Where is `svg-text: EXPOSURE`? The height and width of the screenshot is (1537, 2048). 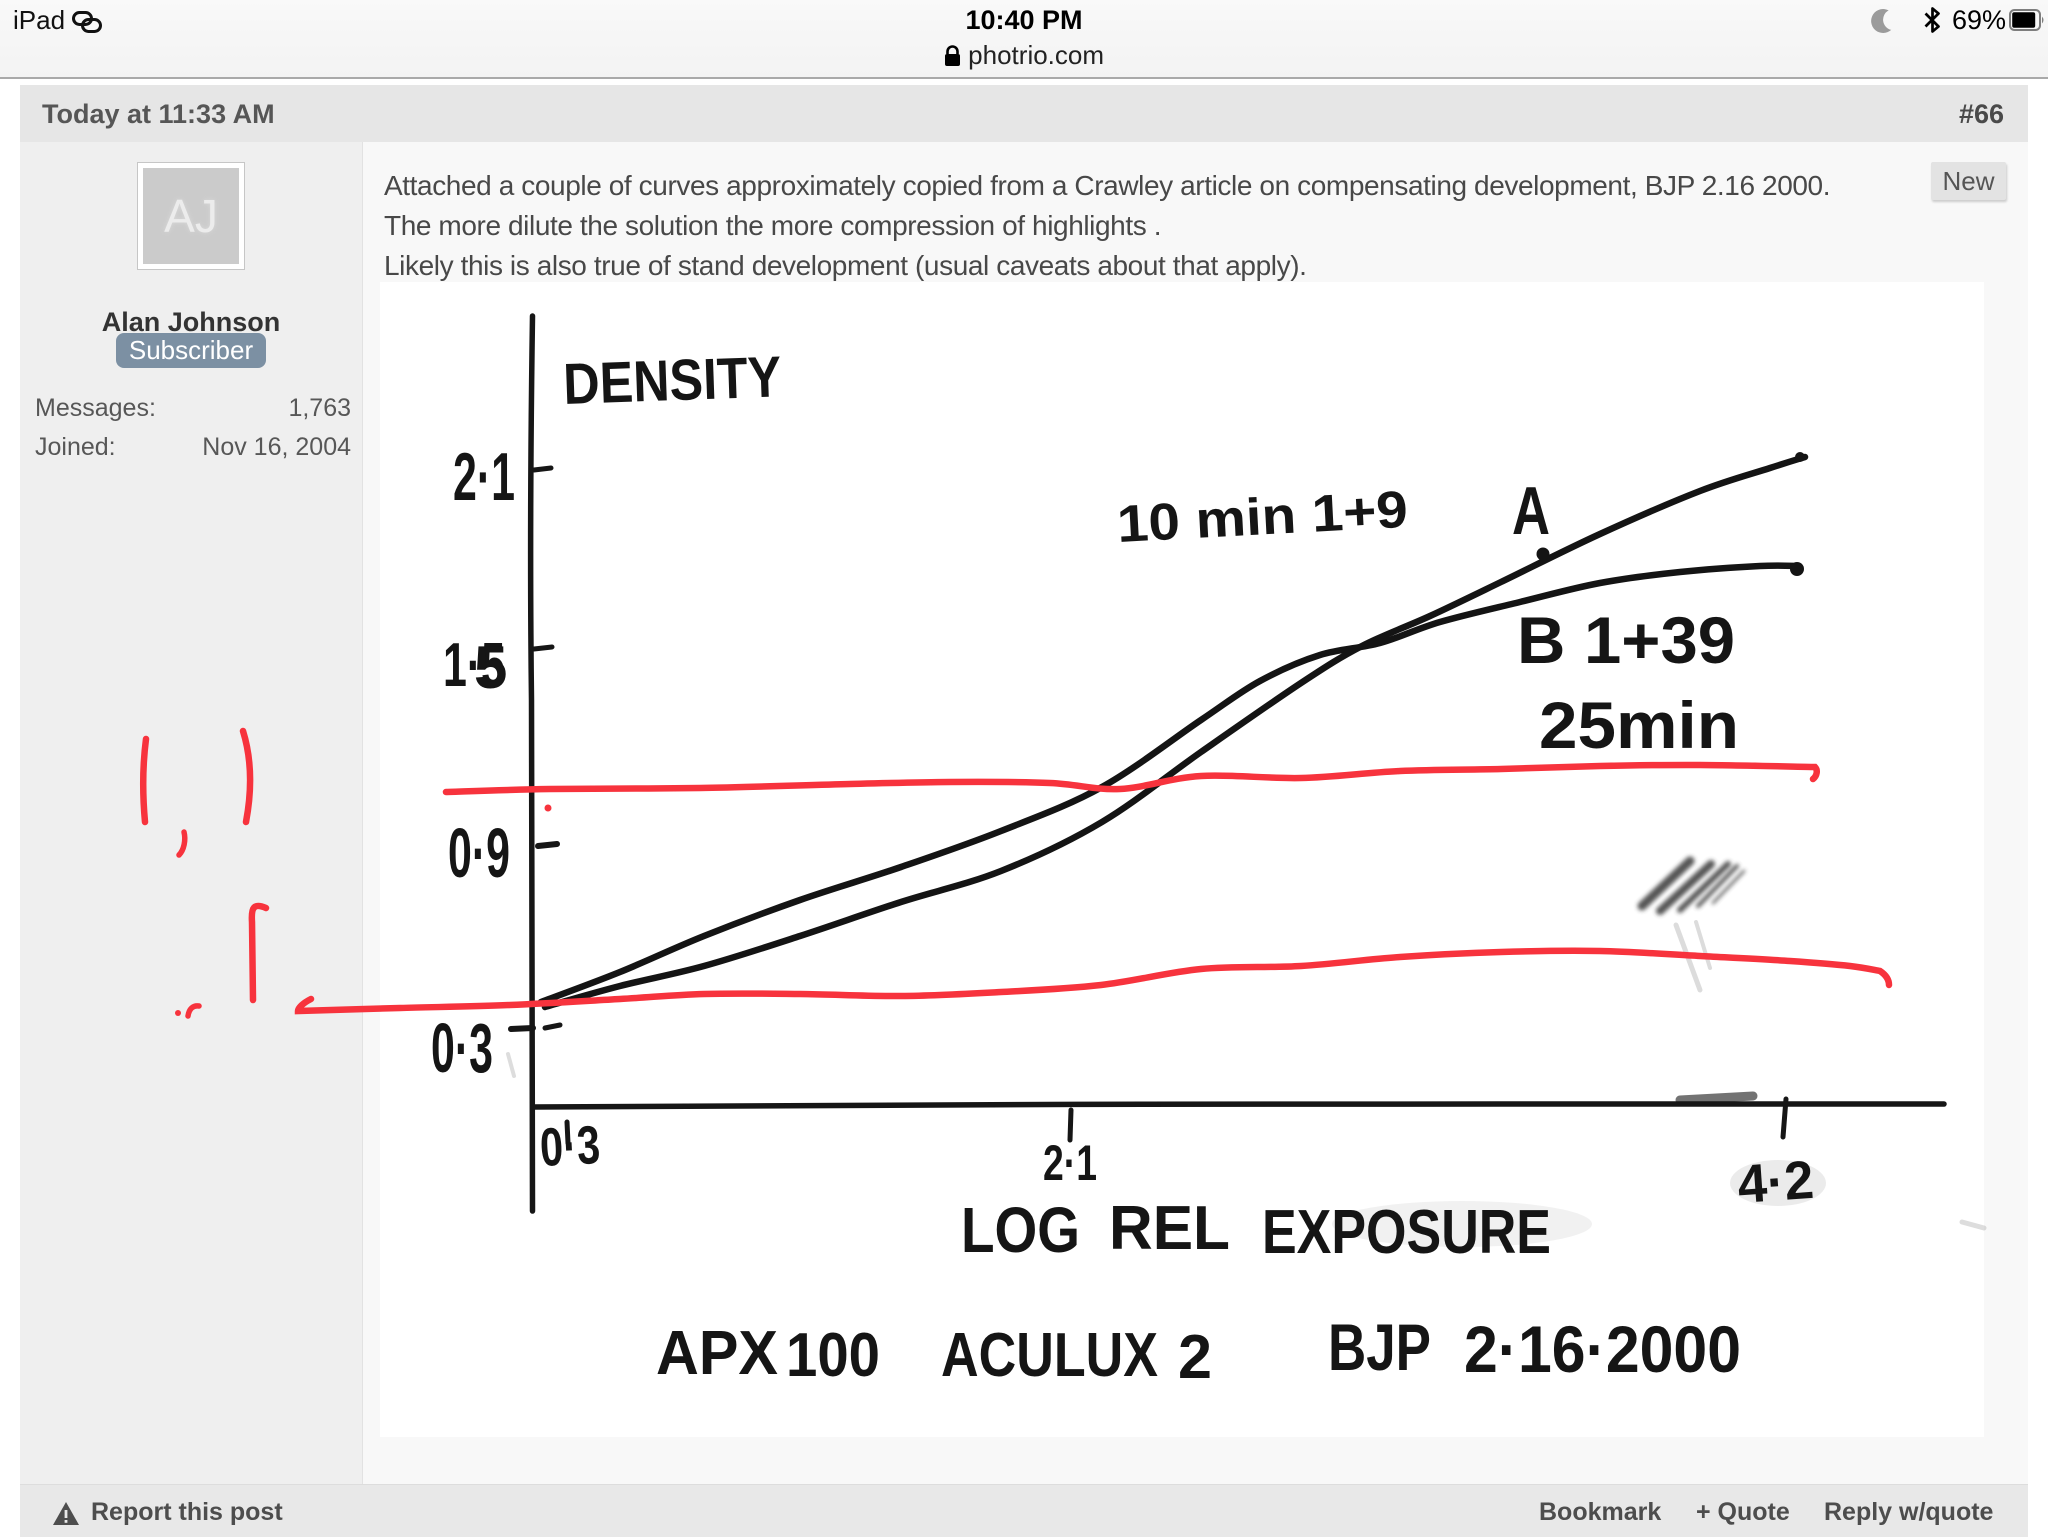 svg-text: EXPOSURE is located at coordinates (1406, 1232).